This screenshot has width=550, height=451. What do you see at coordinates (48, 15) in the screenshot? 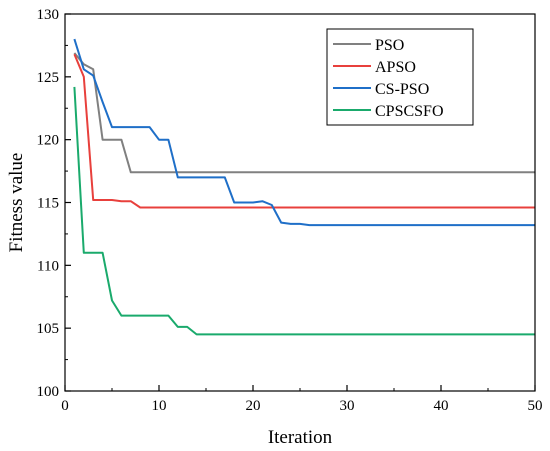
I see `y-tick-label: 130` at bounding box center [48, 15].